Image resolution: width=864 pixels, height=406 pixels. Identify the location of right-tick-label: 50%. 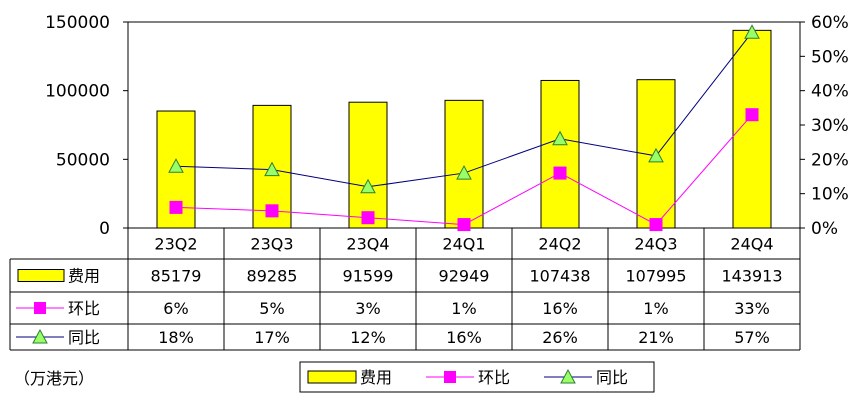
(830, 57).